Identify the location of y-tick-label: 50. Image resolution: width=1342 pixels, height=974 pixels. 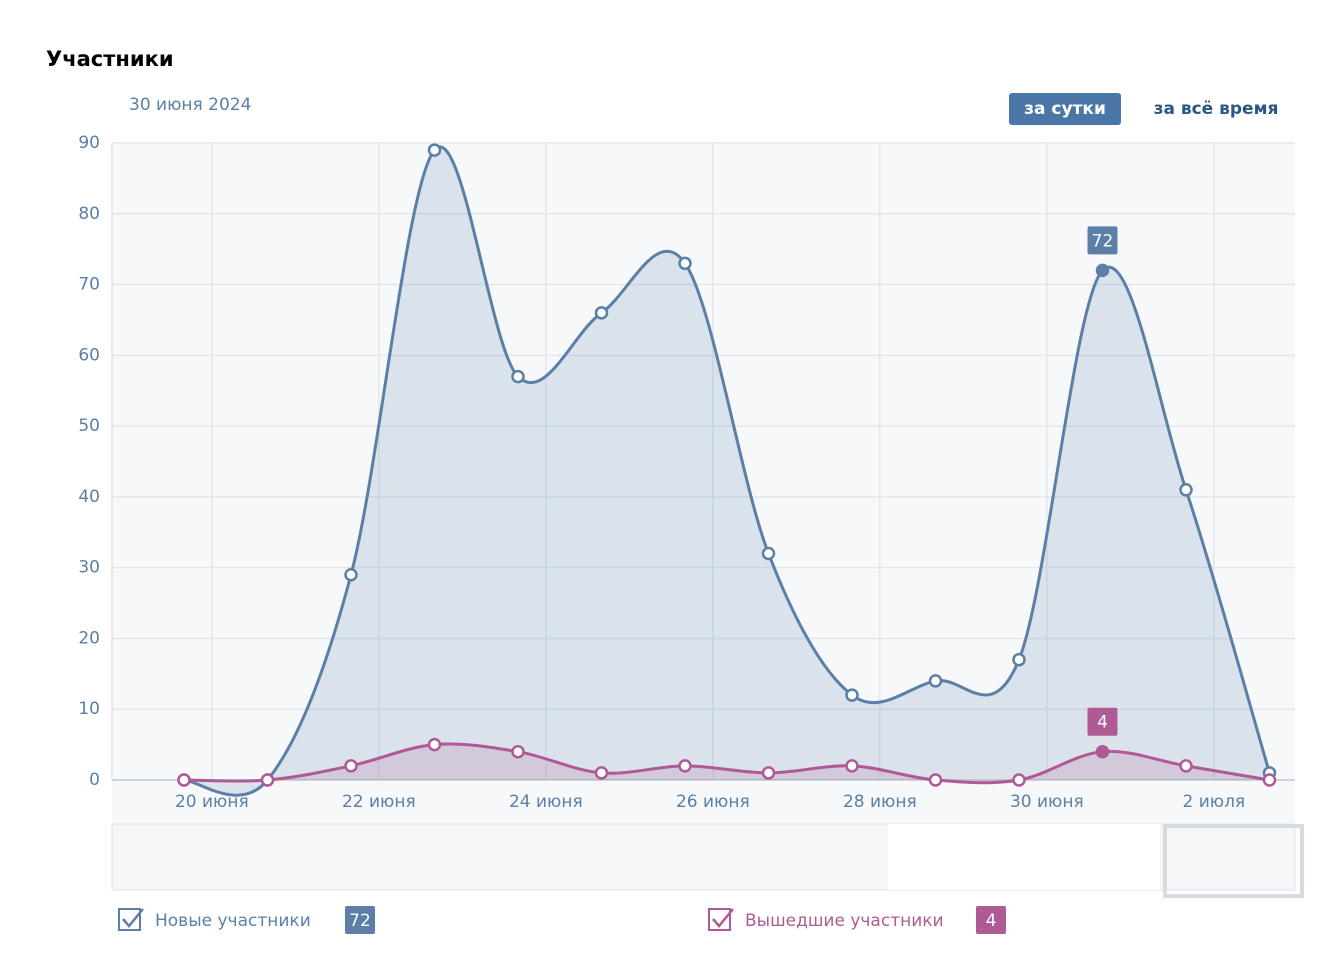
(89, 426).